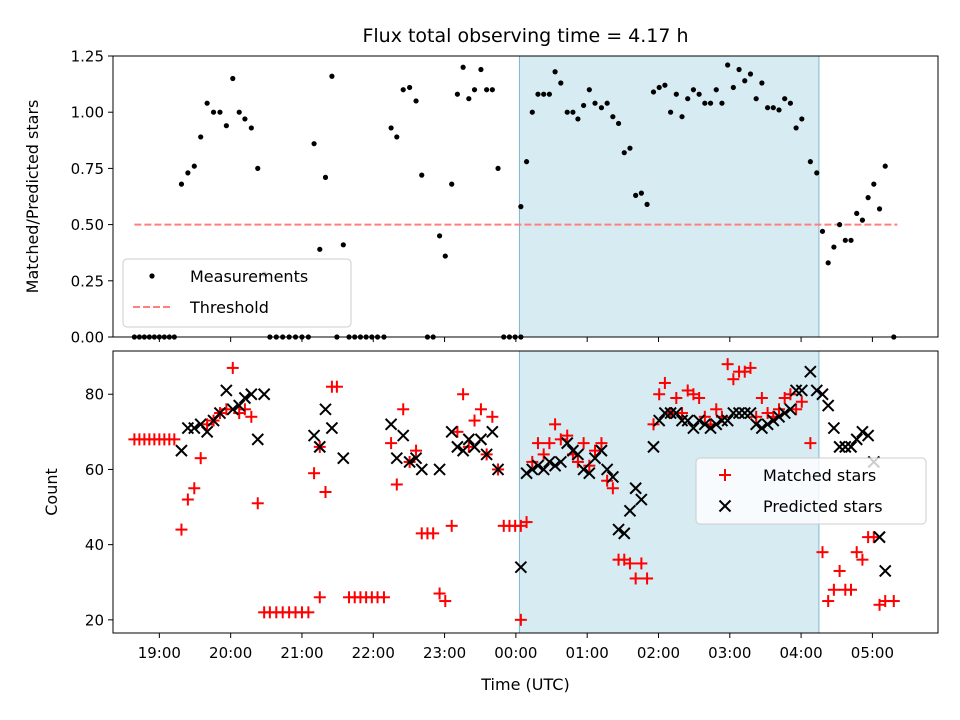 The width and height of the screenshot is (960, 720). Describe the element at coordinates (94, 395) in the screenshot. I see `y-tick-label: 80` at that location.